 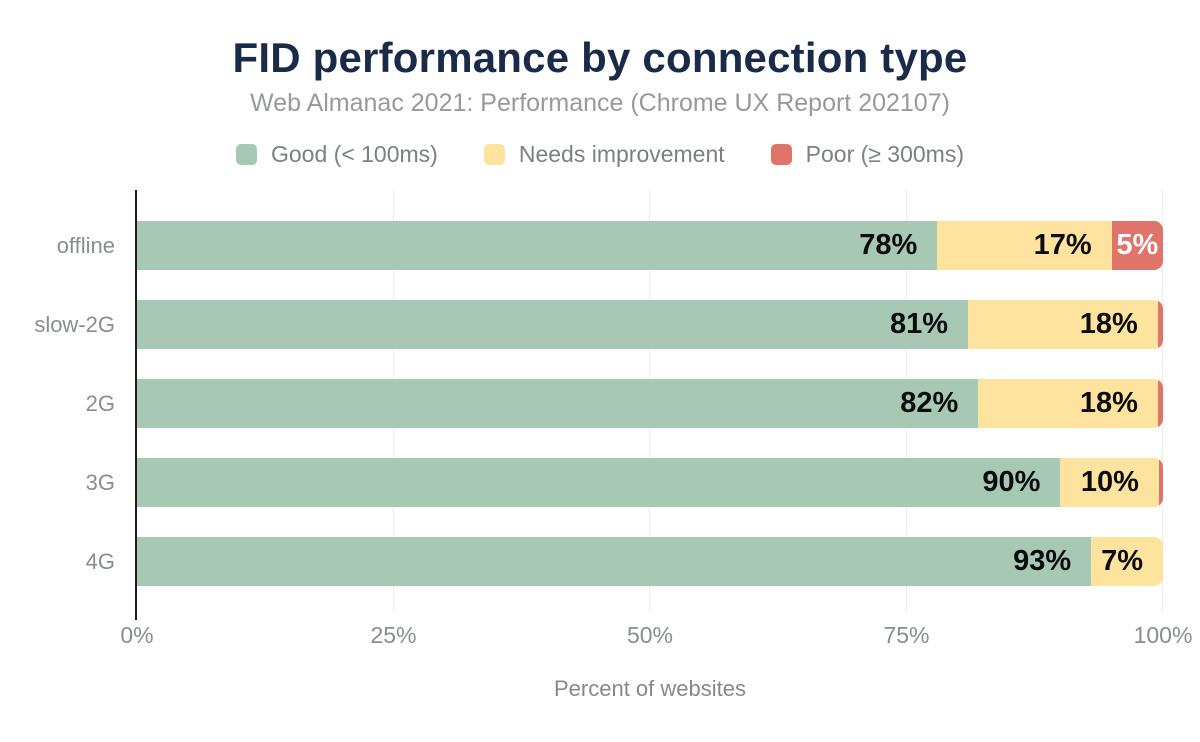 I want to click on x-tick-label: 50%, so click(x=650, y=635).